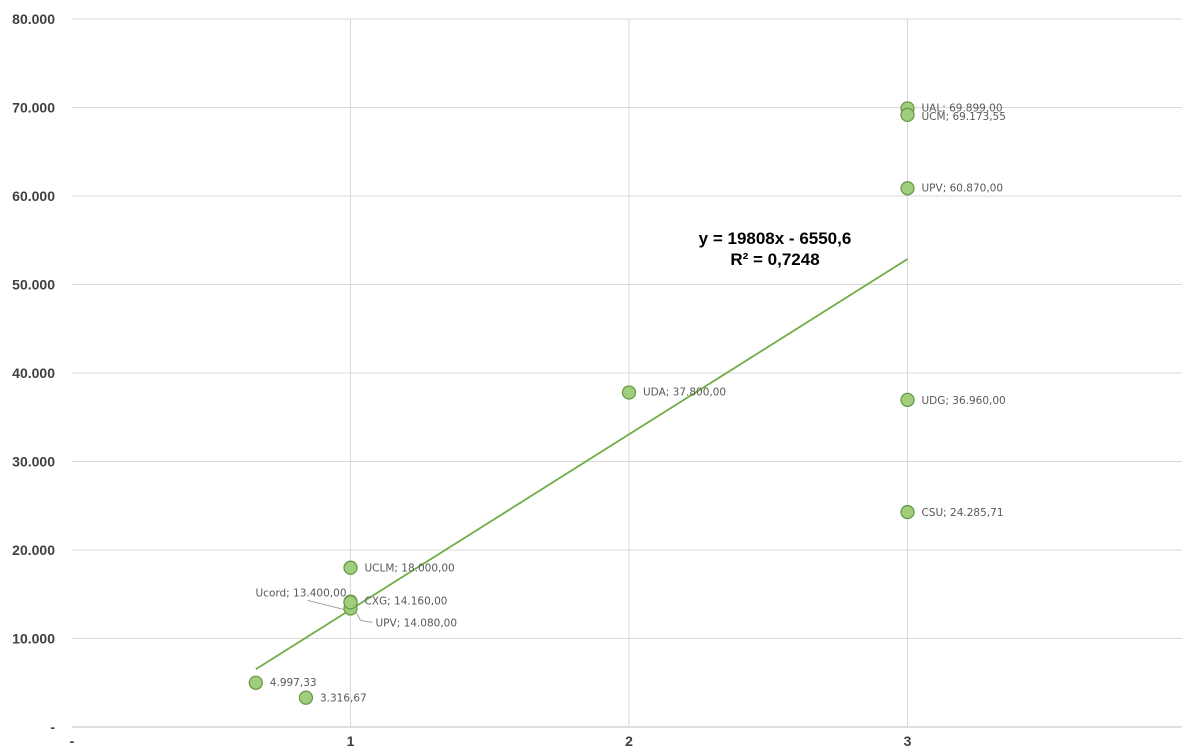 The image size is (1182, 749). Describe the element at coordinates (33, 196) in the screenshot. I see `y-tick-label: 60.000` at that location.